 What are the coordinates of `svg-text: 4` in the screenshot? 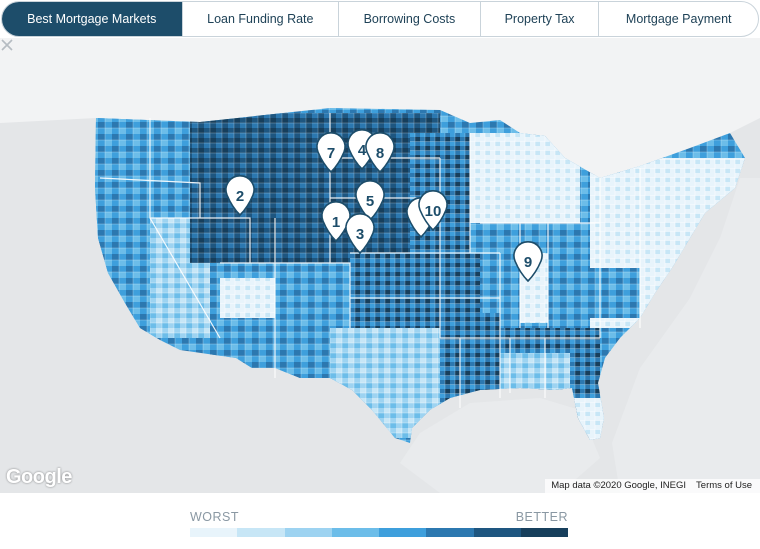 It's located at (362, 150).